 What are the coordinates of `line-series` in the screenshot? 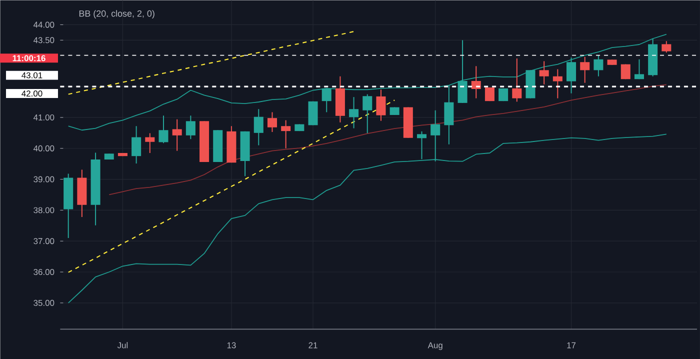 It's located at (211, 62).